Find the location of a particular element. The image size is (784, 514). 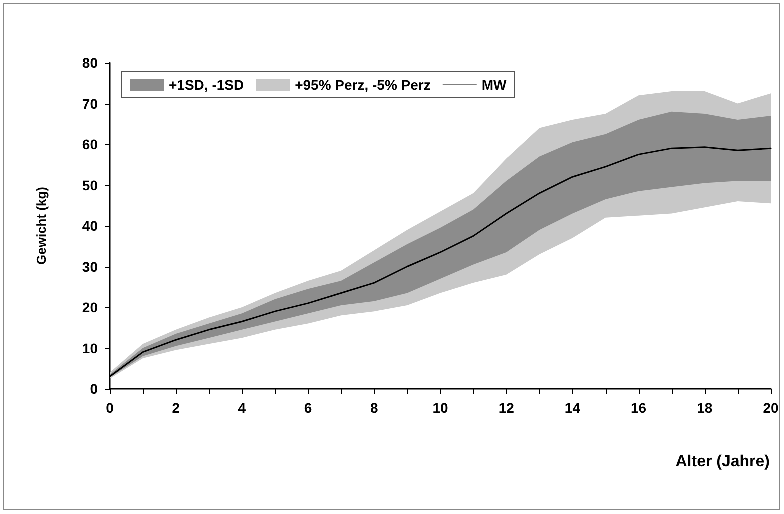

x-tick-label: 2 is located at coordinates (176, 408).